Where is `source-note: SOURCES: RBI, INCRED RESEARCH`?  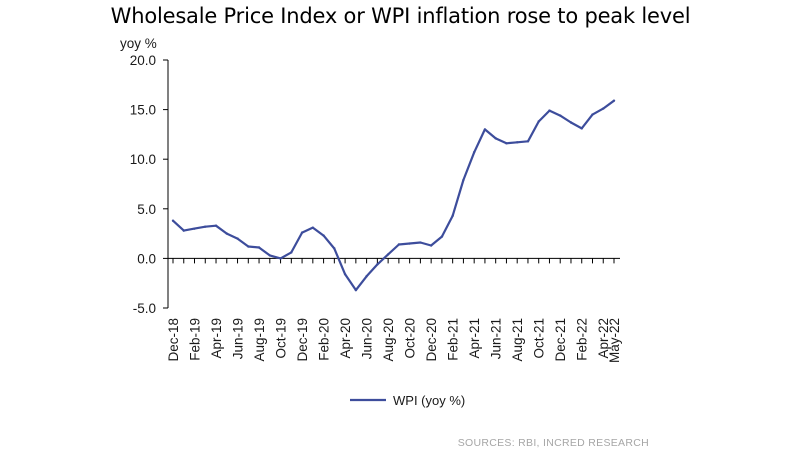 source-note: SOURCES: RBI, INCRED RESEARCH is located at coordinates (553, 443).